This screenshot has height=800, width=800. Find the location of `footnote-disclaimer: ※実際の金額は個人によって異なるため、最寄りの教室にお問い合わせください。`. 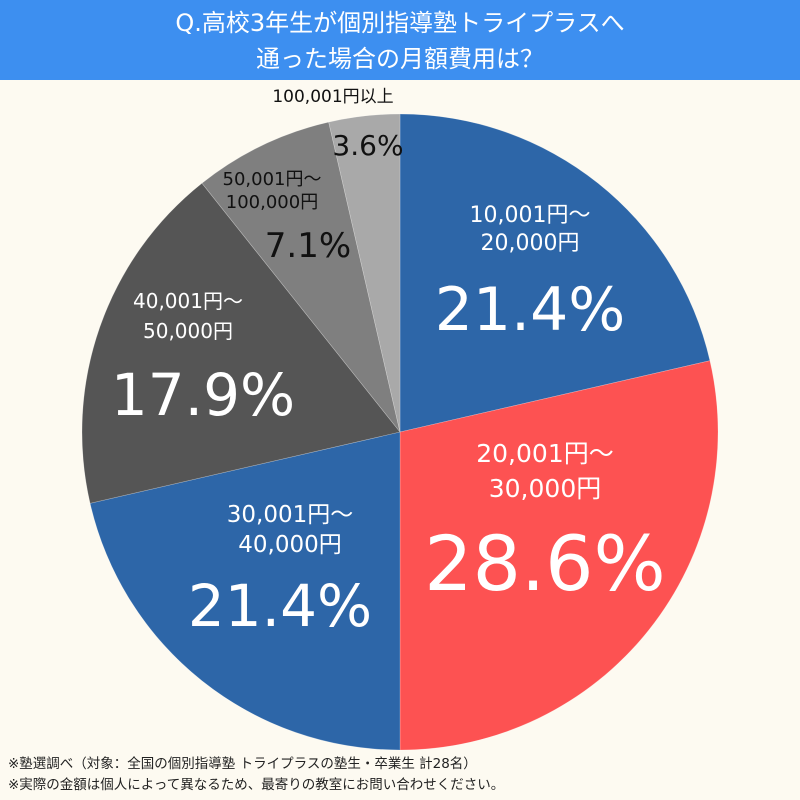

footnote-disclaimer: ※実際の金額は個人によって異なるため、最寄りの教室にお問い合わせください。 is located at coordinates (256, 785).